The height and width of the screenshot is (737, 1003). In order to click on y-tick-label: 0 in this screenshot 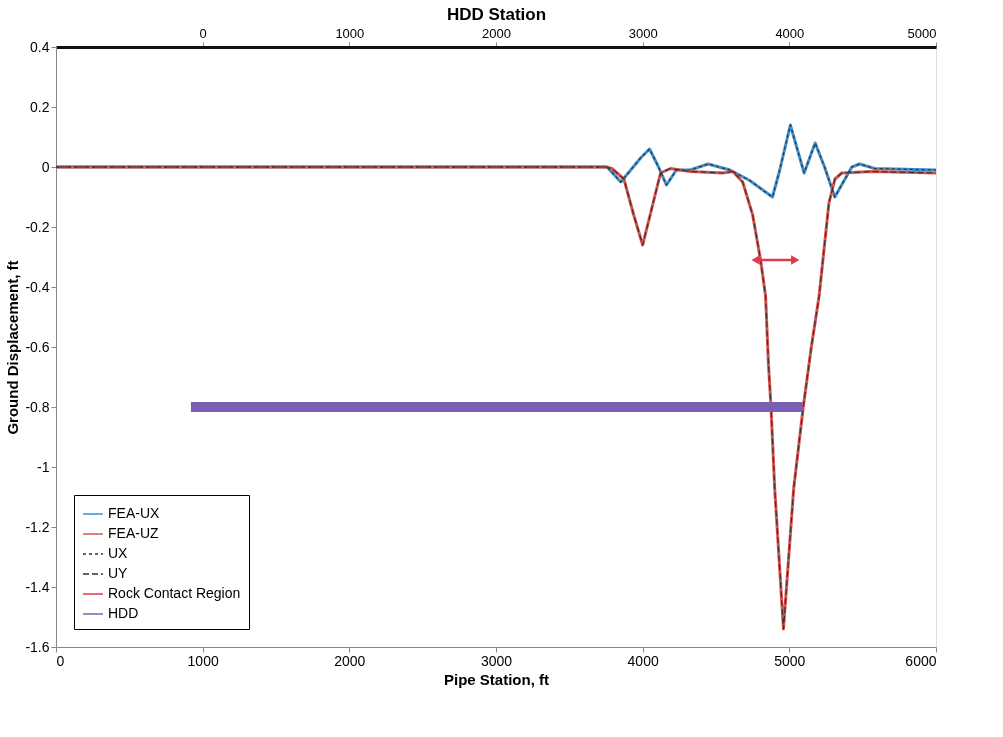, I will do `click(45, 166)`.